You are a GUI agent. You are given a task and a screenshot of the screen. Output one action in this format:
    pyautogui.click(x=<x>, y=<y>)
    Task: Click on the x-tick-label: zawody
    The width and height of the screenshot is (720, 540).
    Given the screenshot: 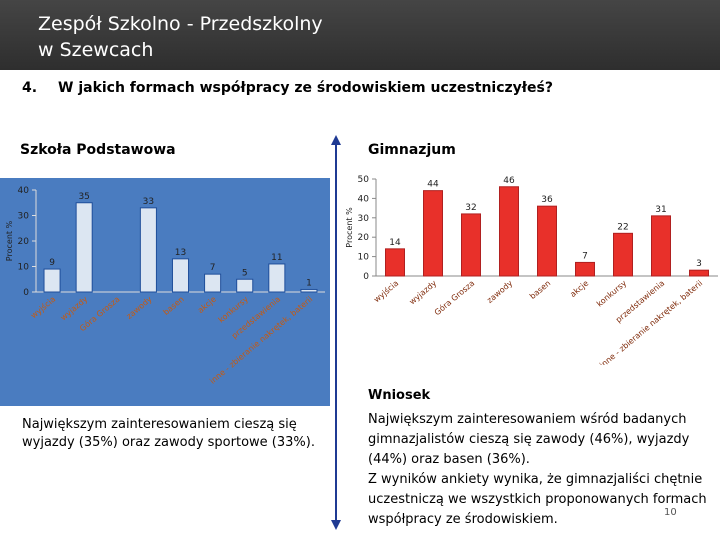 What is the action you would take?
    pyautogui.click(x=499, y=291)
    